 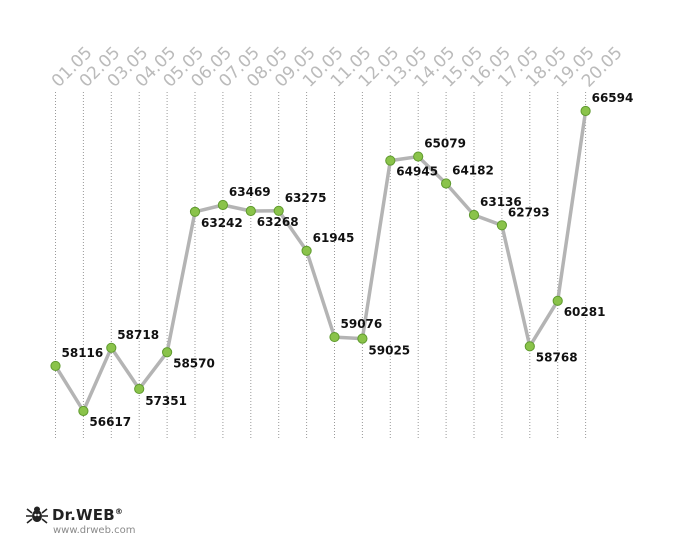 I want to click on data-label: 64945, so click(x=417, y=172).